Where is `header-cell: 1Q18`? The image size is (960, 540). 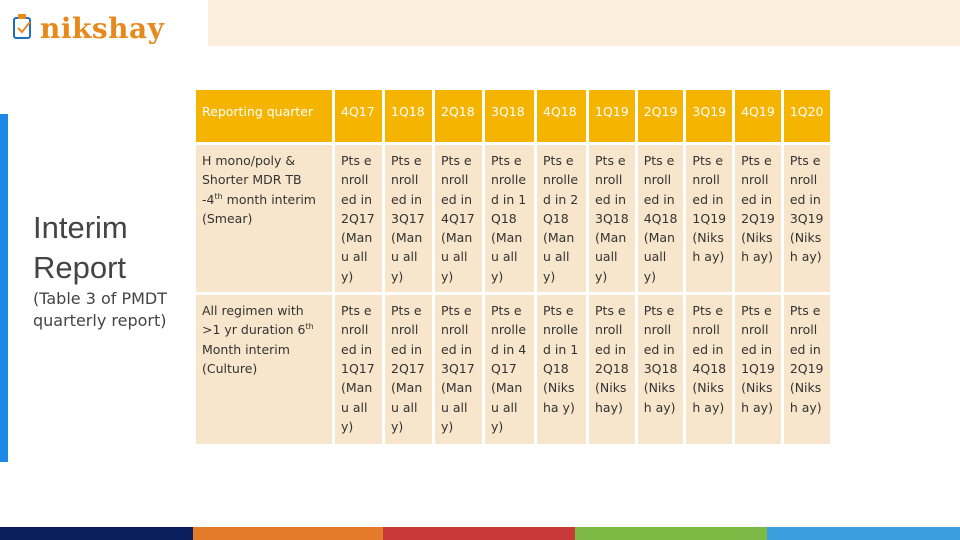
header-cell: 1Q18 is located at coordinates (408, 116).